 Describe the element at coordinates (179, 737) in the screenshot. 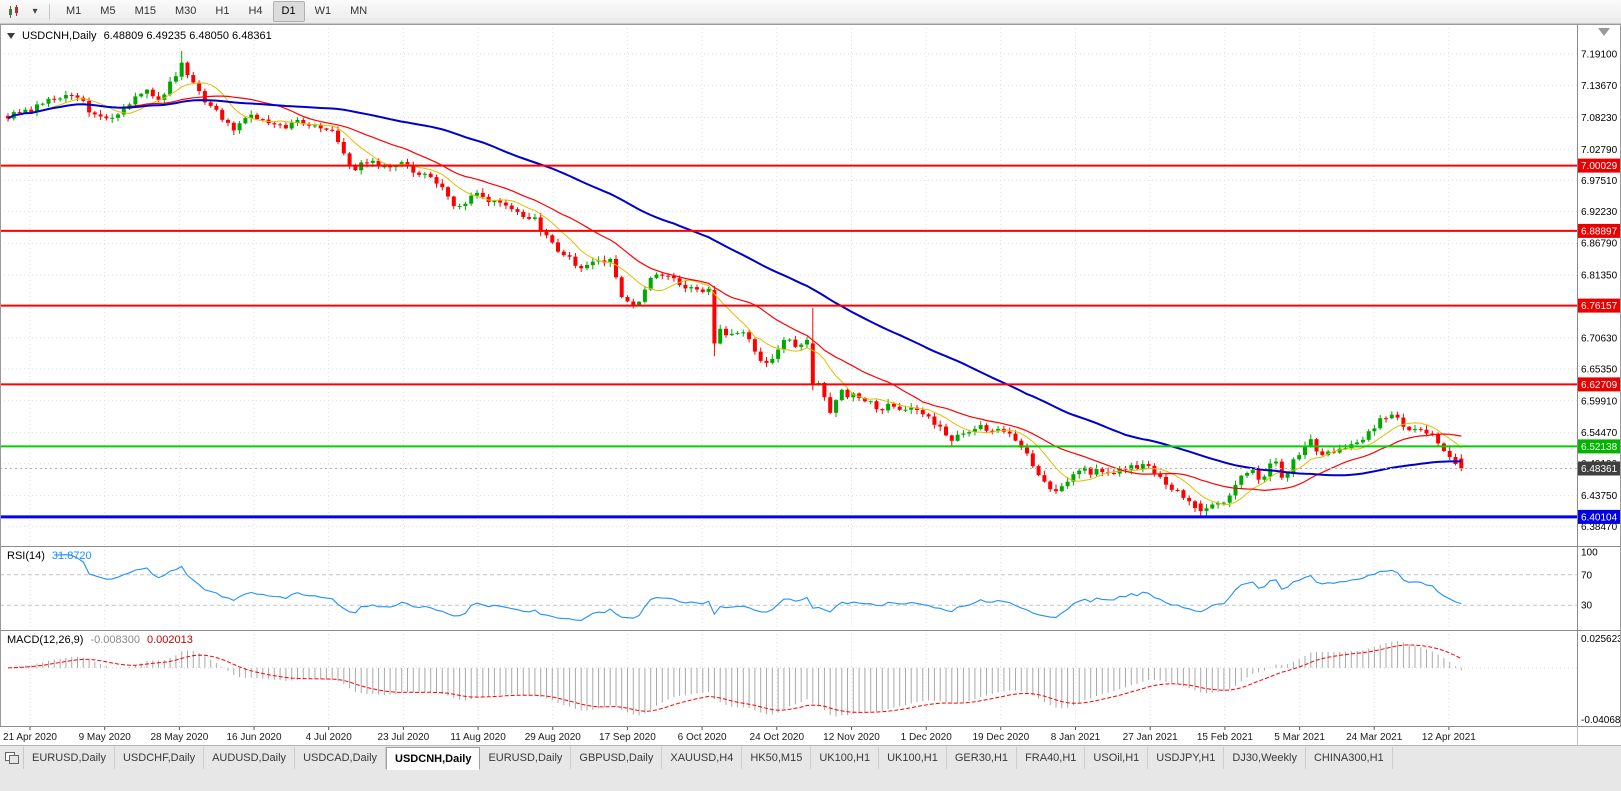

I see `time-axis-label: 28 May 2020` at that location.